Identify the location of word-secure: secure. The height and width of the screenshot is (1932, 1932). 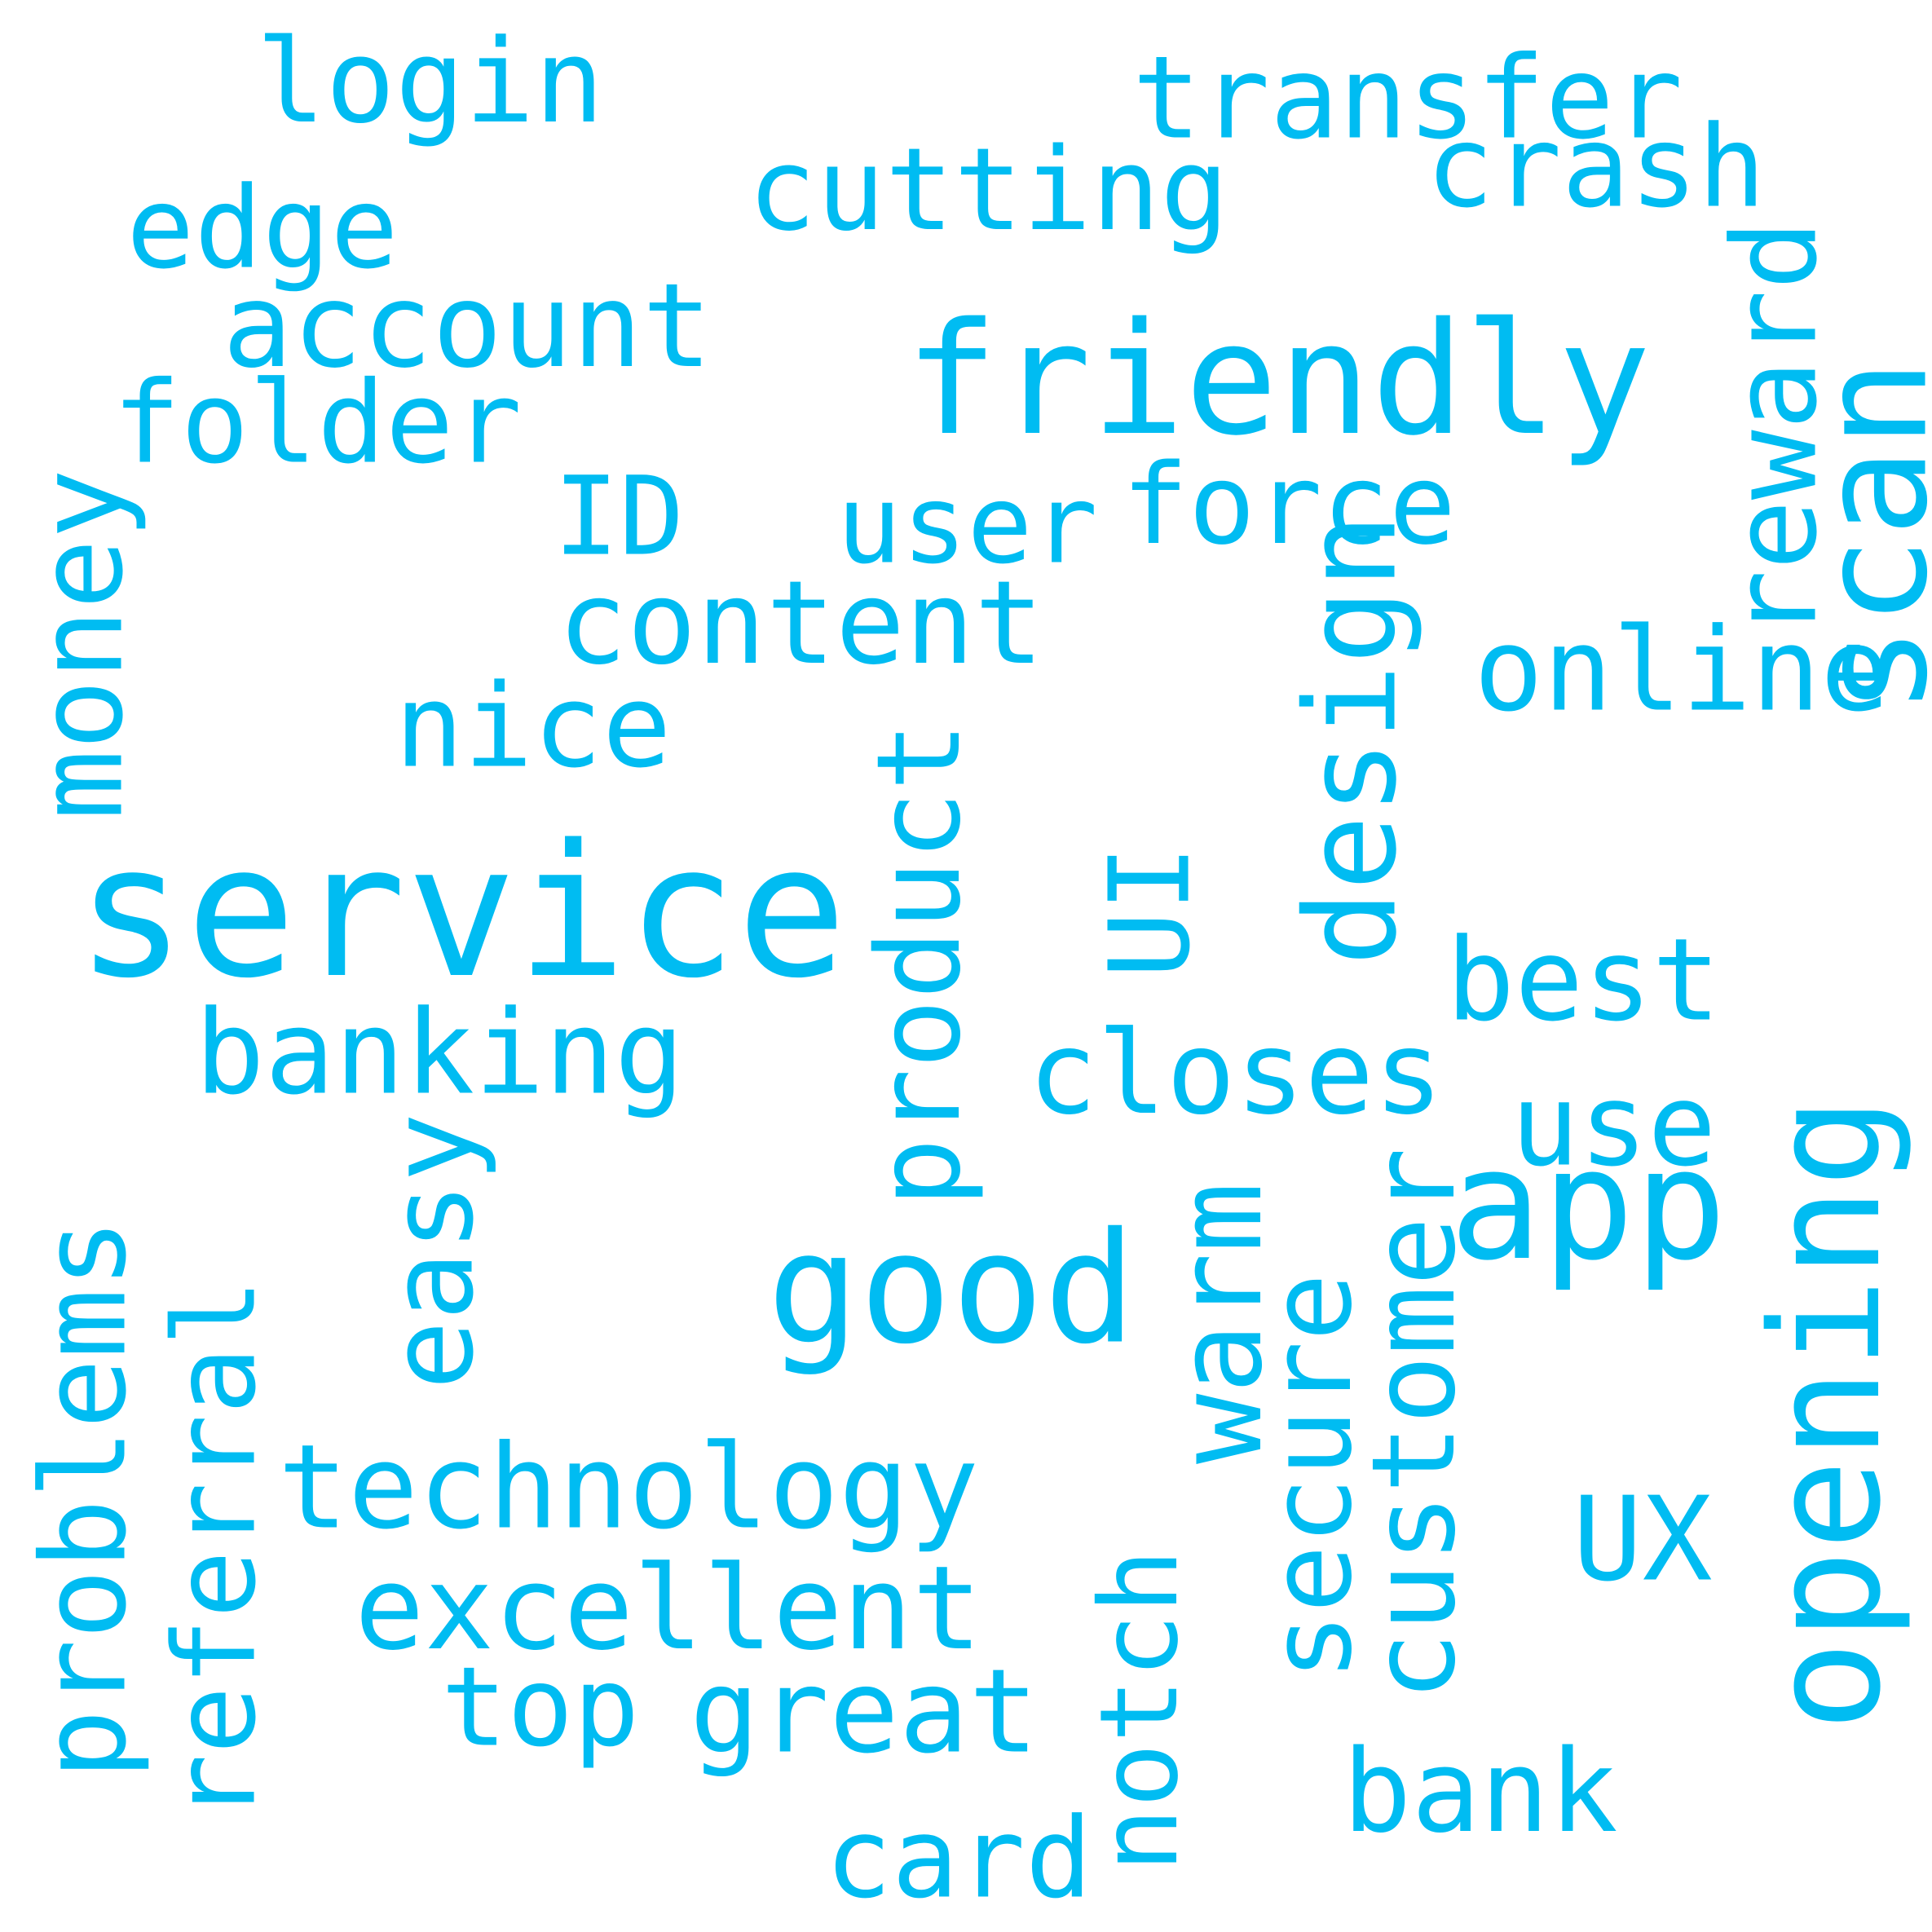
(1311, 1477).